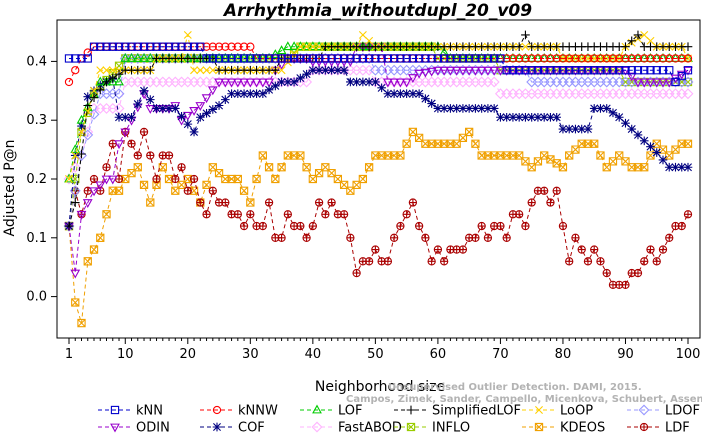  I want to click on legend-label: LDOF, so click(682, 411).